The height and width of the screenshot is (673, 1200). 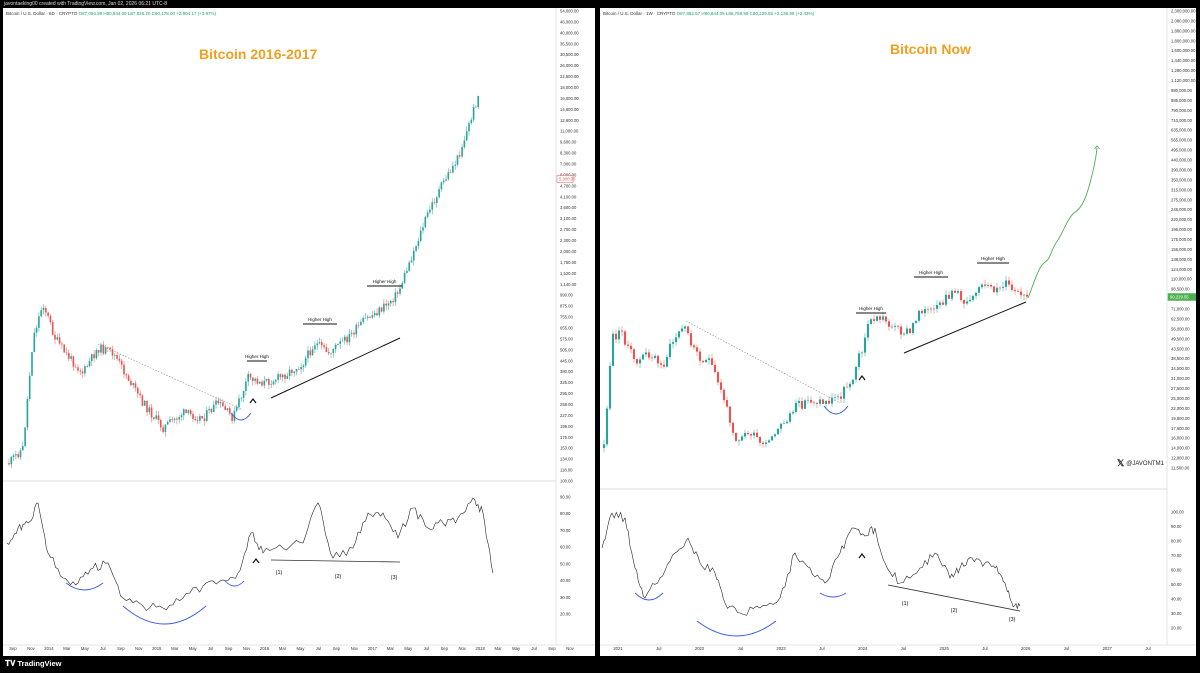 I want to click on price-tick-label: 505.00, so click(x=566, y=349).